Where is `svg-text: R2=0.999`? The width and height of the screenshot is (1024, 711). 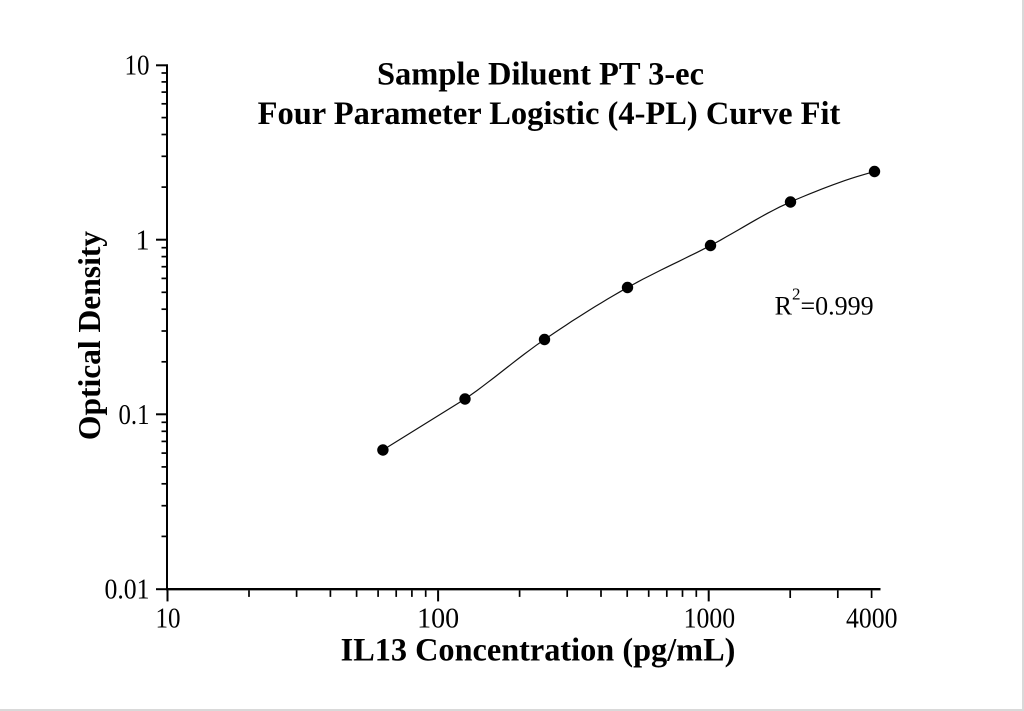
svg-text: R2=0.999 is located at coordinates (824, 303).